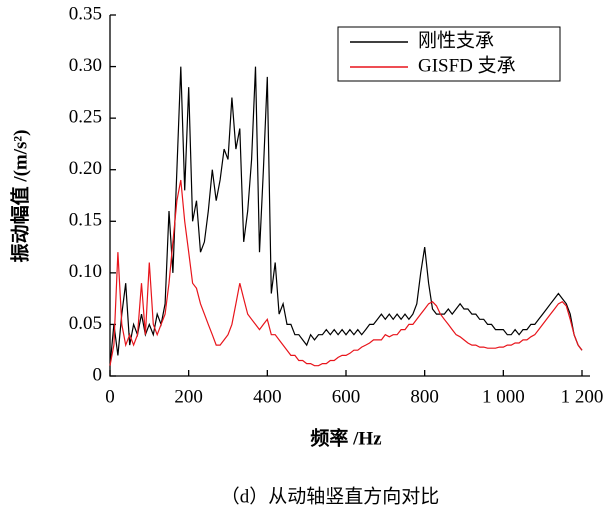 This screenshot has width=612, height=520. What do you see at coordinates (346, 437) in the screenshot?
I see `x-axis-label: 频率 /Hz` at bounding box center [346, 437].